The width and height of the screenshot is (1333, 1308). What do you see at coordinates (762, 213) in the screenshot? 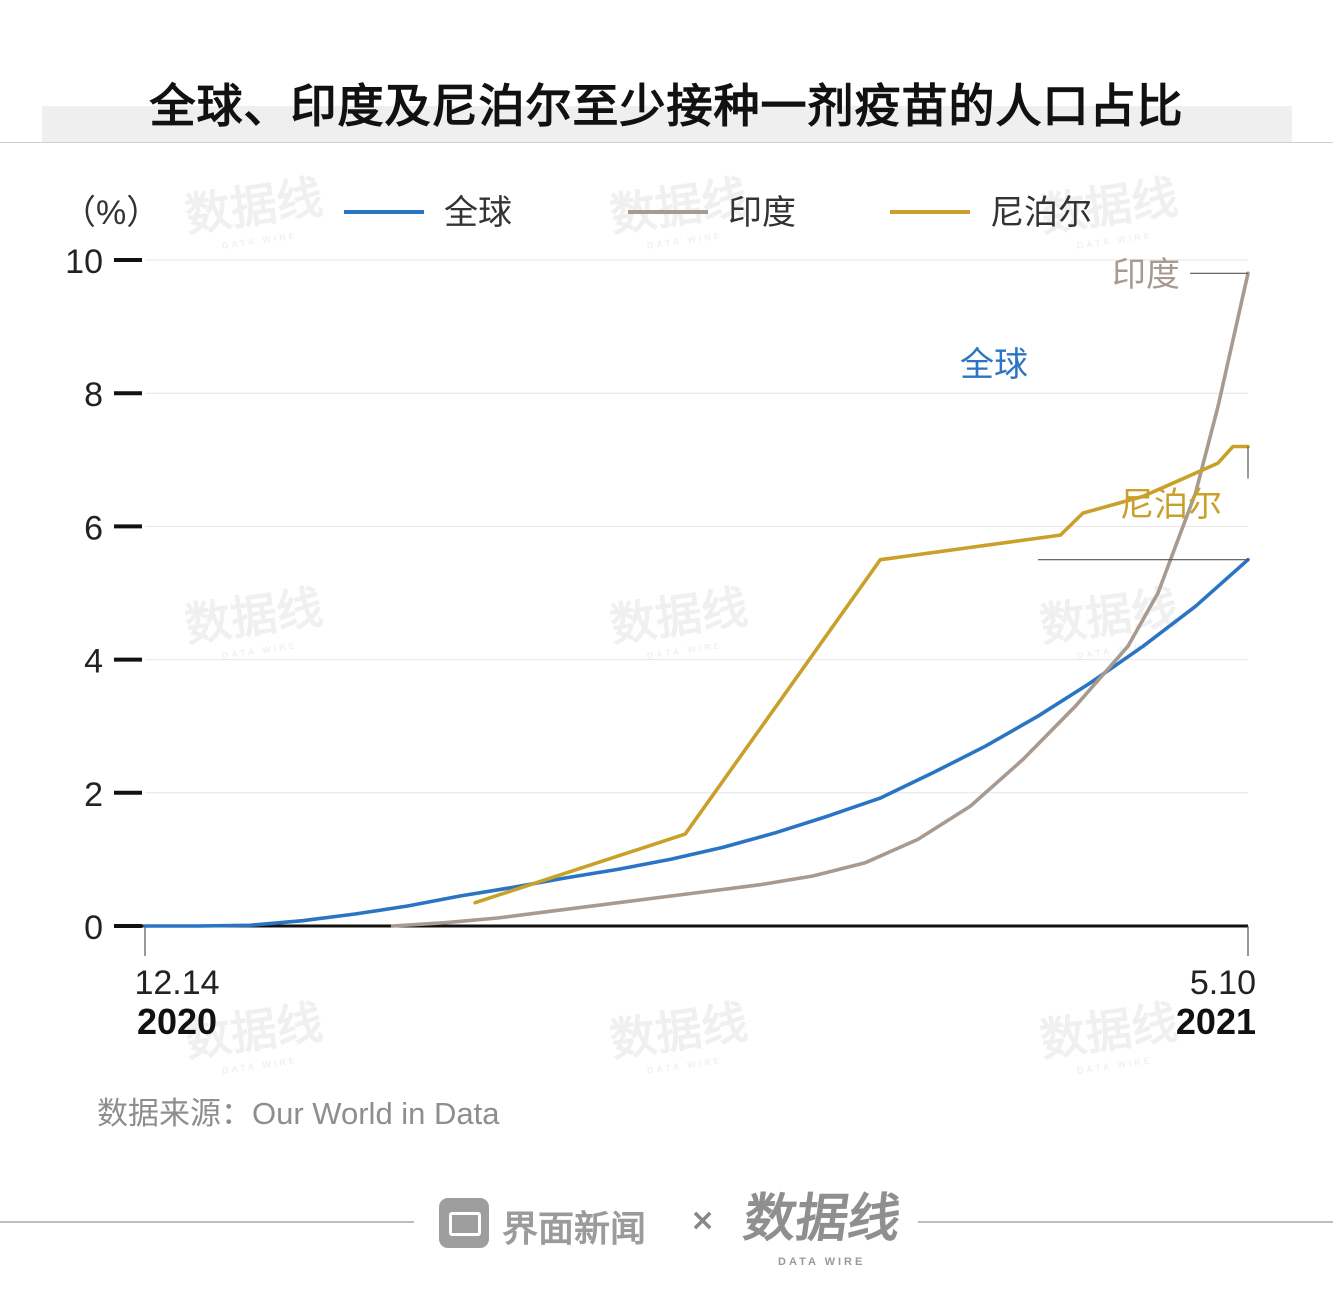
I see `legend-label-india: 印度` at bounding box center [762, 213].